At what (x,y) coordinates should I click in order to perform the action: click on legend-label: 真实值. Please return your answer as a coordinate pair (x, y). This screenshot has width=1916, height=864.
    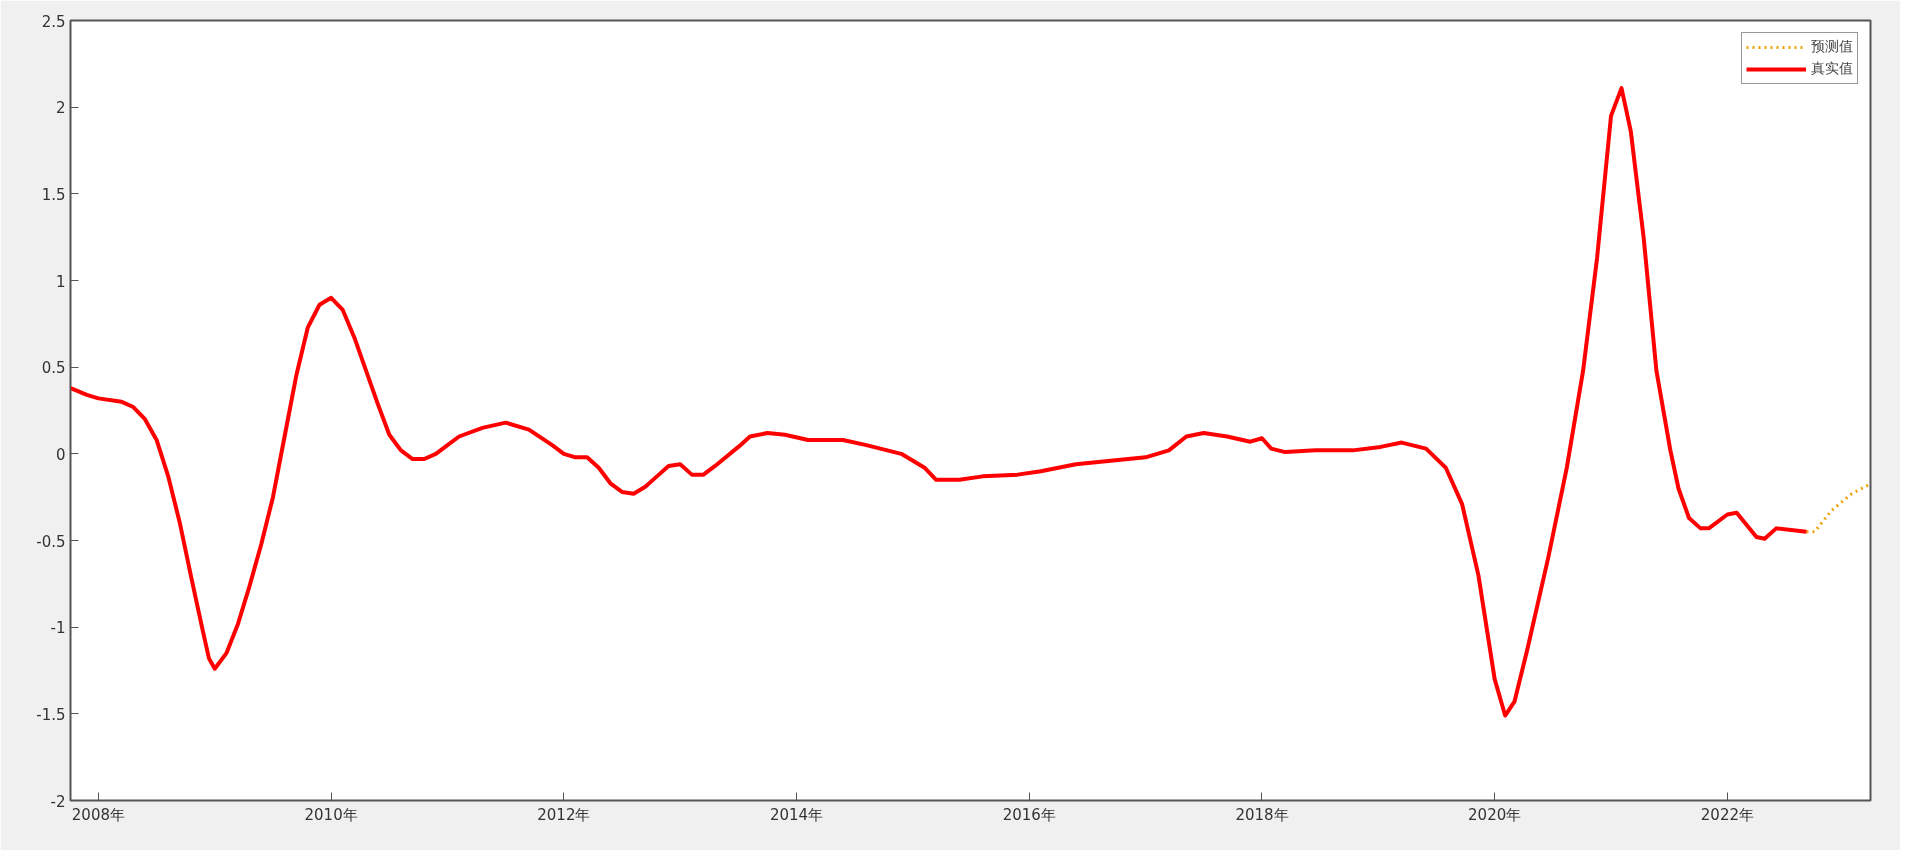
    Looking at the image, I should click on (1832, 69).